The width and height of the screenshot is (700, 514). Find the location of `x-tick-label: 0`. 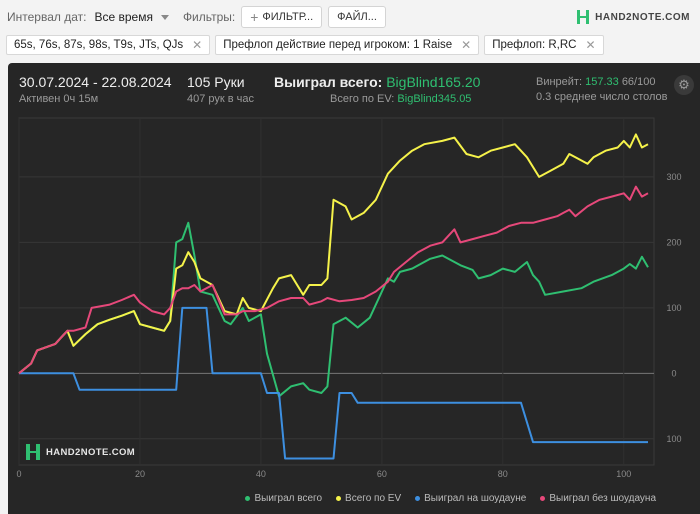

x-tick-label: 0 is located at coordinates (18, 474).